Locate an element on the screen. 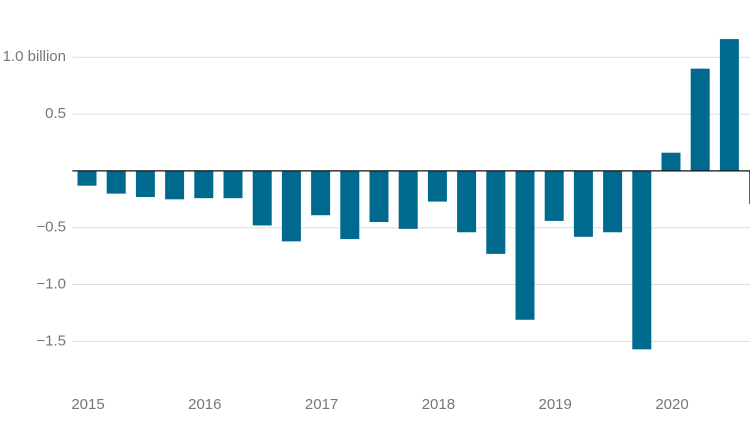 This screenshot has height=430, width=750. y-tick-label: −1.0 is located at coordinates (51, 284).